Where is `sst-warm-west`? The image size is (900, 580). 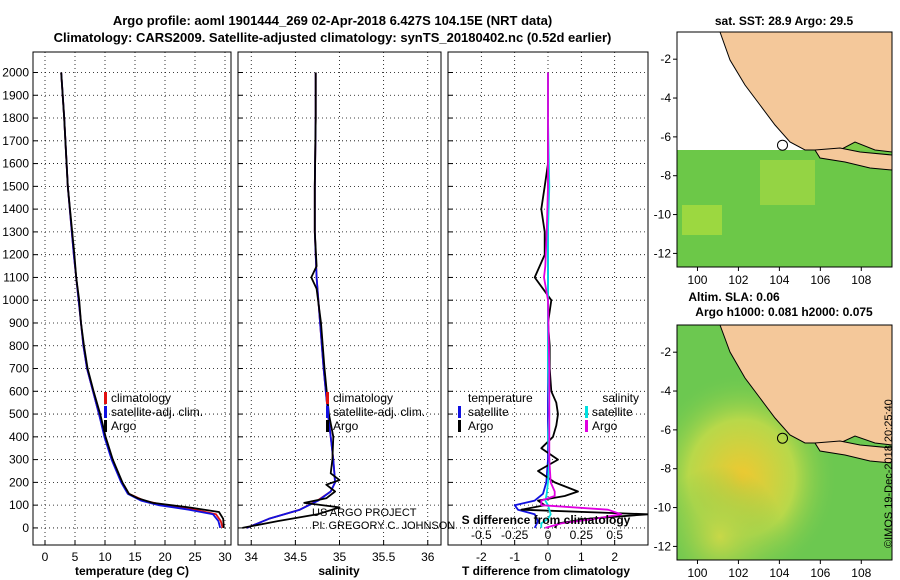
sst-warm-west is located at coordinates (702, 220).